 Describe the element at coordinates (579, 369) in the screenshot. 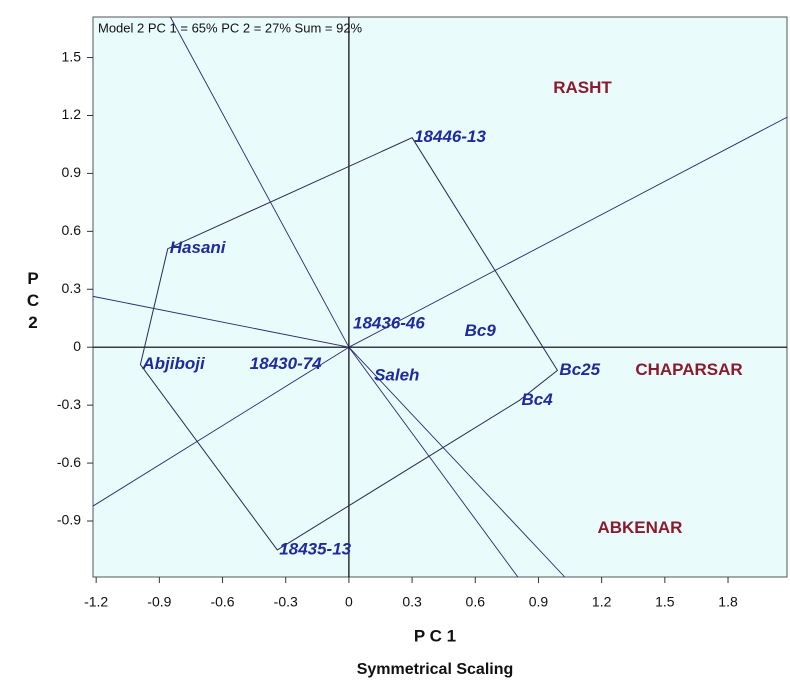

I see `genotype-label: Bc25` at that location.